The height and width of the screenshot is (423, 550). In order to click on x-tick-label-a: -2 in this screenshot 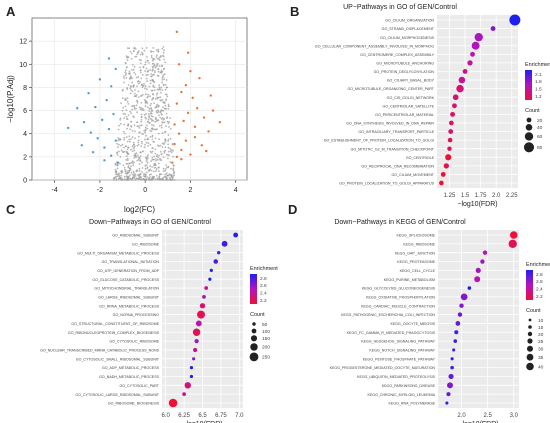, I will do `click(100, 190)`.